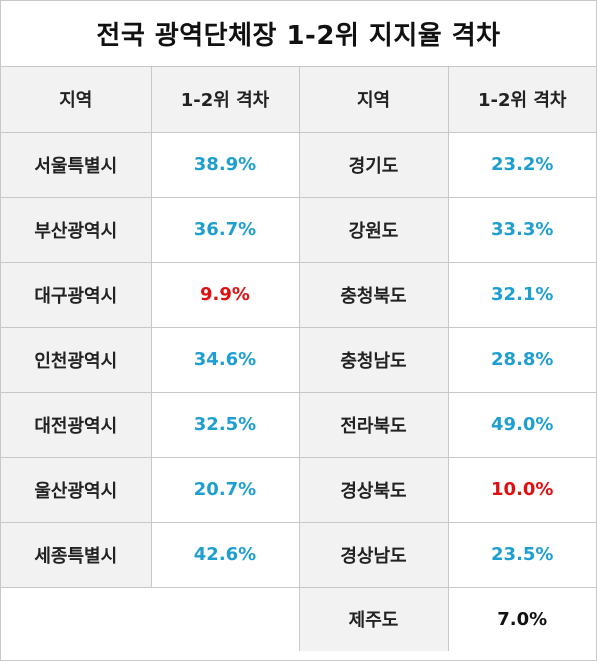  I want to click on gap-value-cell: 20.7%, so click(225, 489).